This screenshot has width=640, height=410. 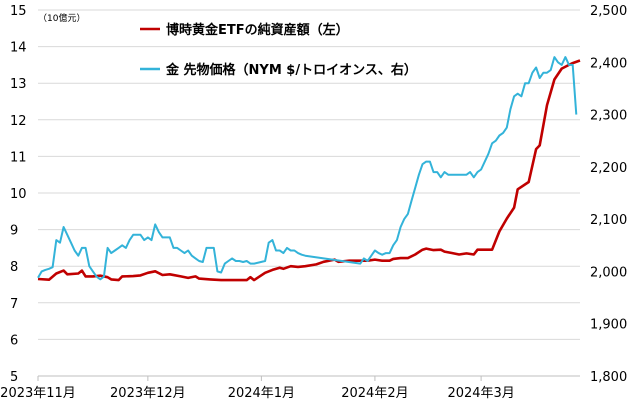 I want to click on y-right-tick-label: 2,300, so click(x=608, y=116).